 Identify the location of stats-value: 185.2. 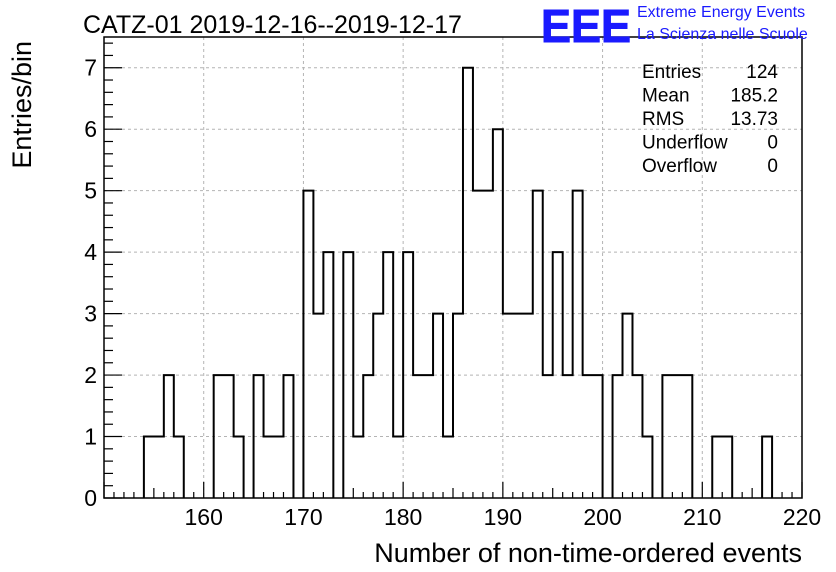
(754, 96).